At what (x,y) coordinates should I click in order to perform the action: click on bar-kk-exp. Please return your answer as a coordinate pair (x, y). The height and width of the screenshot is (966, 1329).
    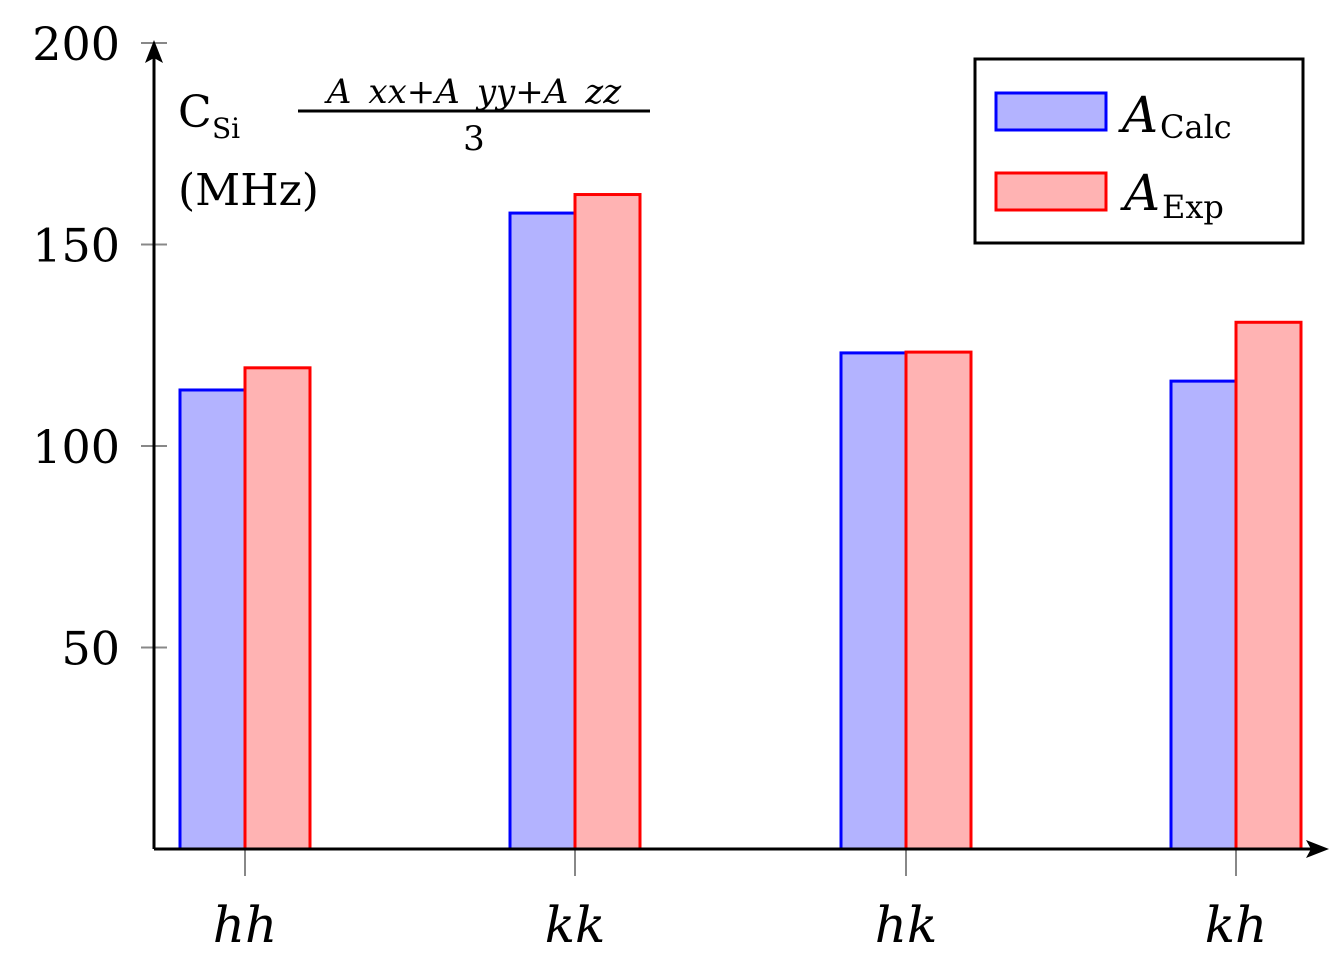
    Looking at the image, I should click on (607, 522).